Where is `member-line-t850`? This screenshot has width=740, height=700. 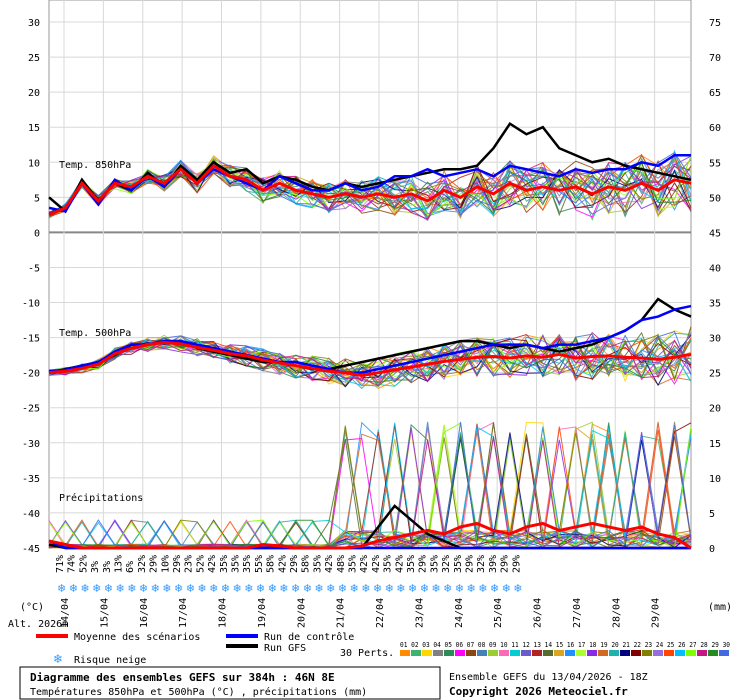
member-line-t850 is located at coordinates (370, 184).